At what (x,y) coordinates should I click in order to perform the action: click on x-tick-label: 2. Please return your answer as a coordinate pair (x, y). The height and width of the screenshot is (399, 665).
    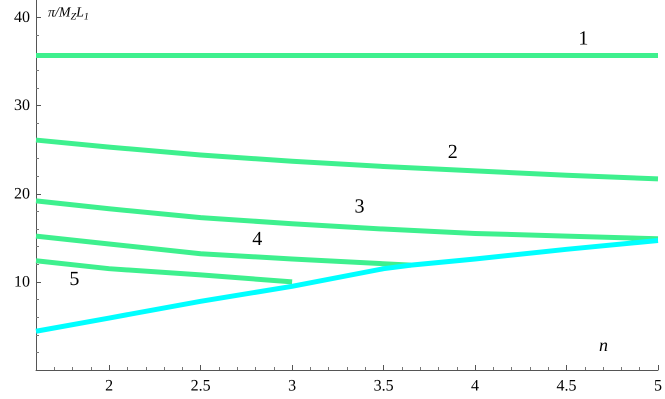
    Looking at the image, I should click on (109, 386).